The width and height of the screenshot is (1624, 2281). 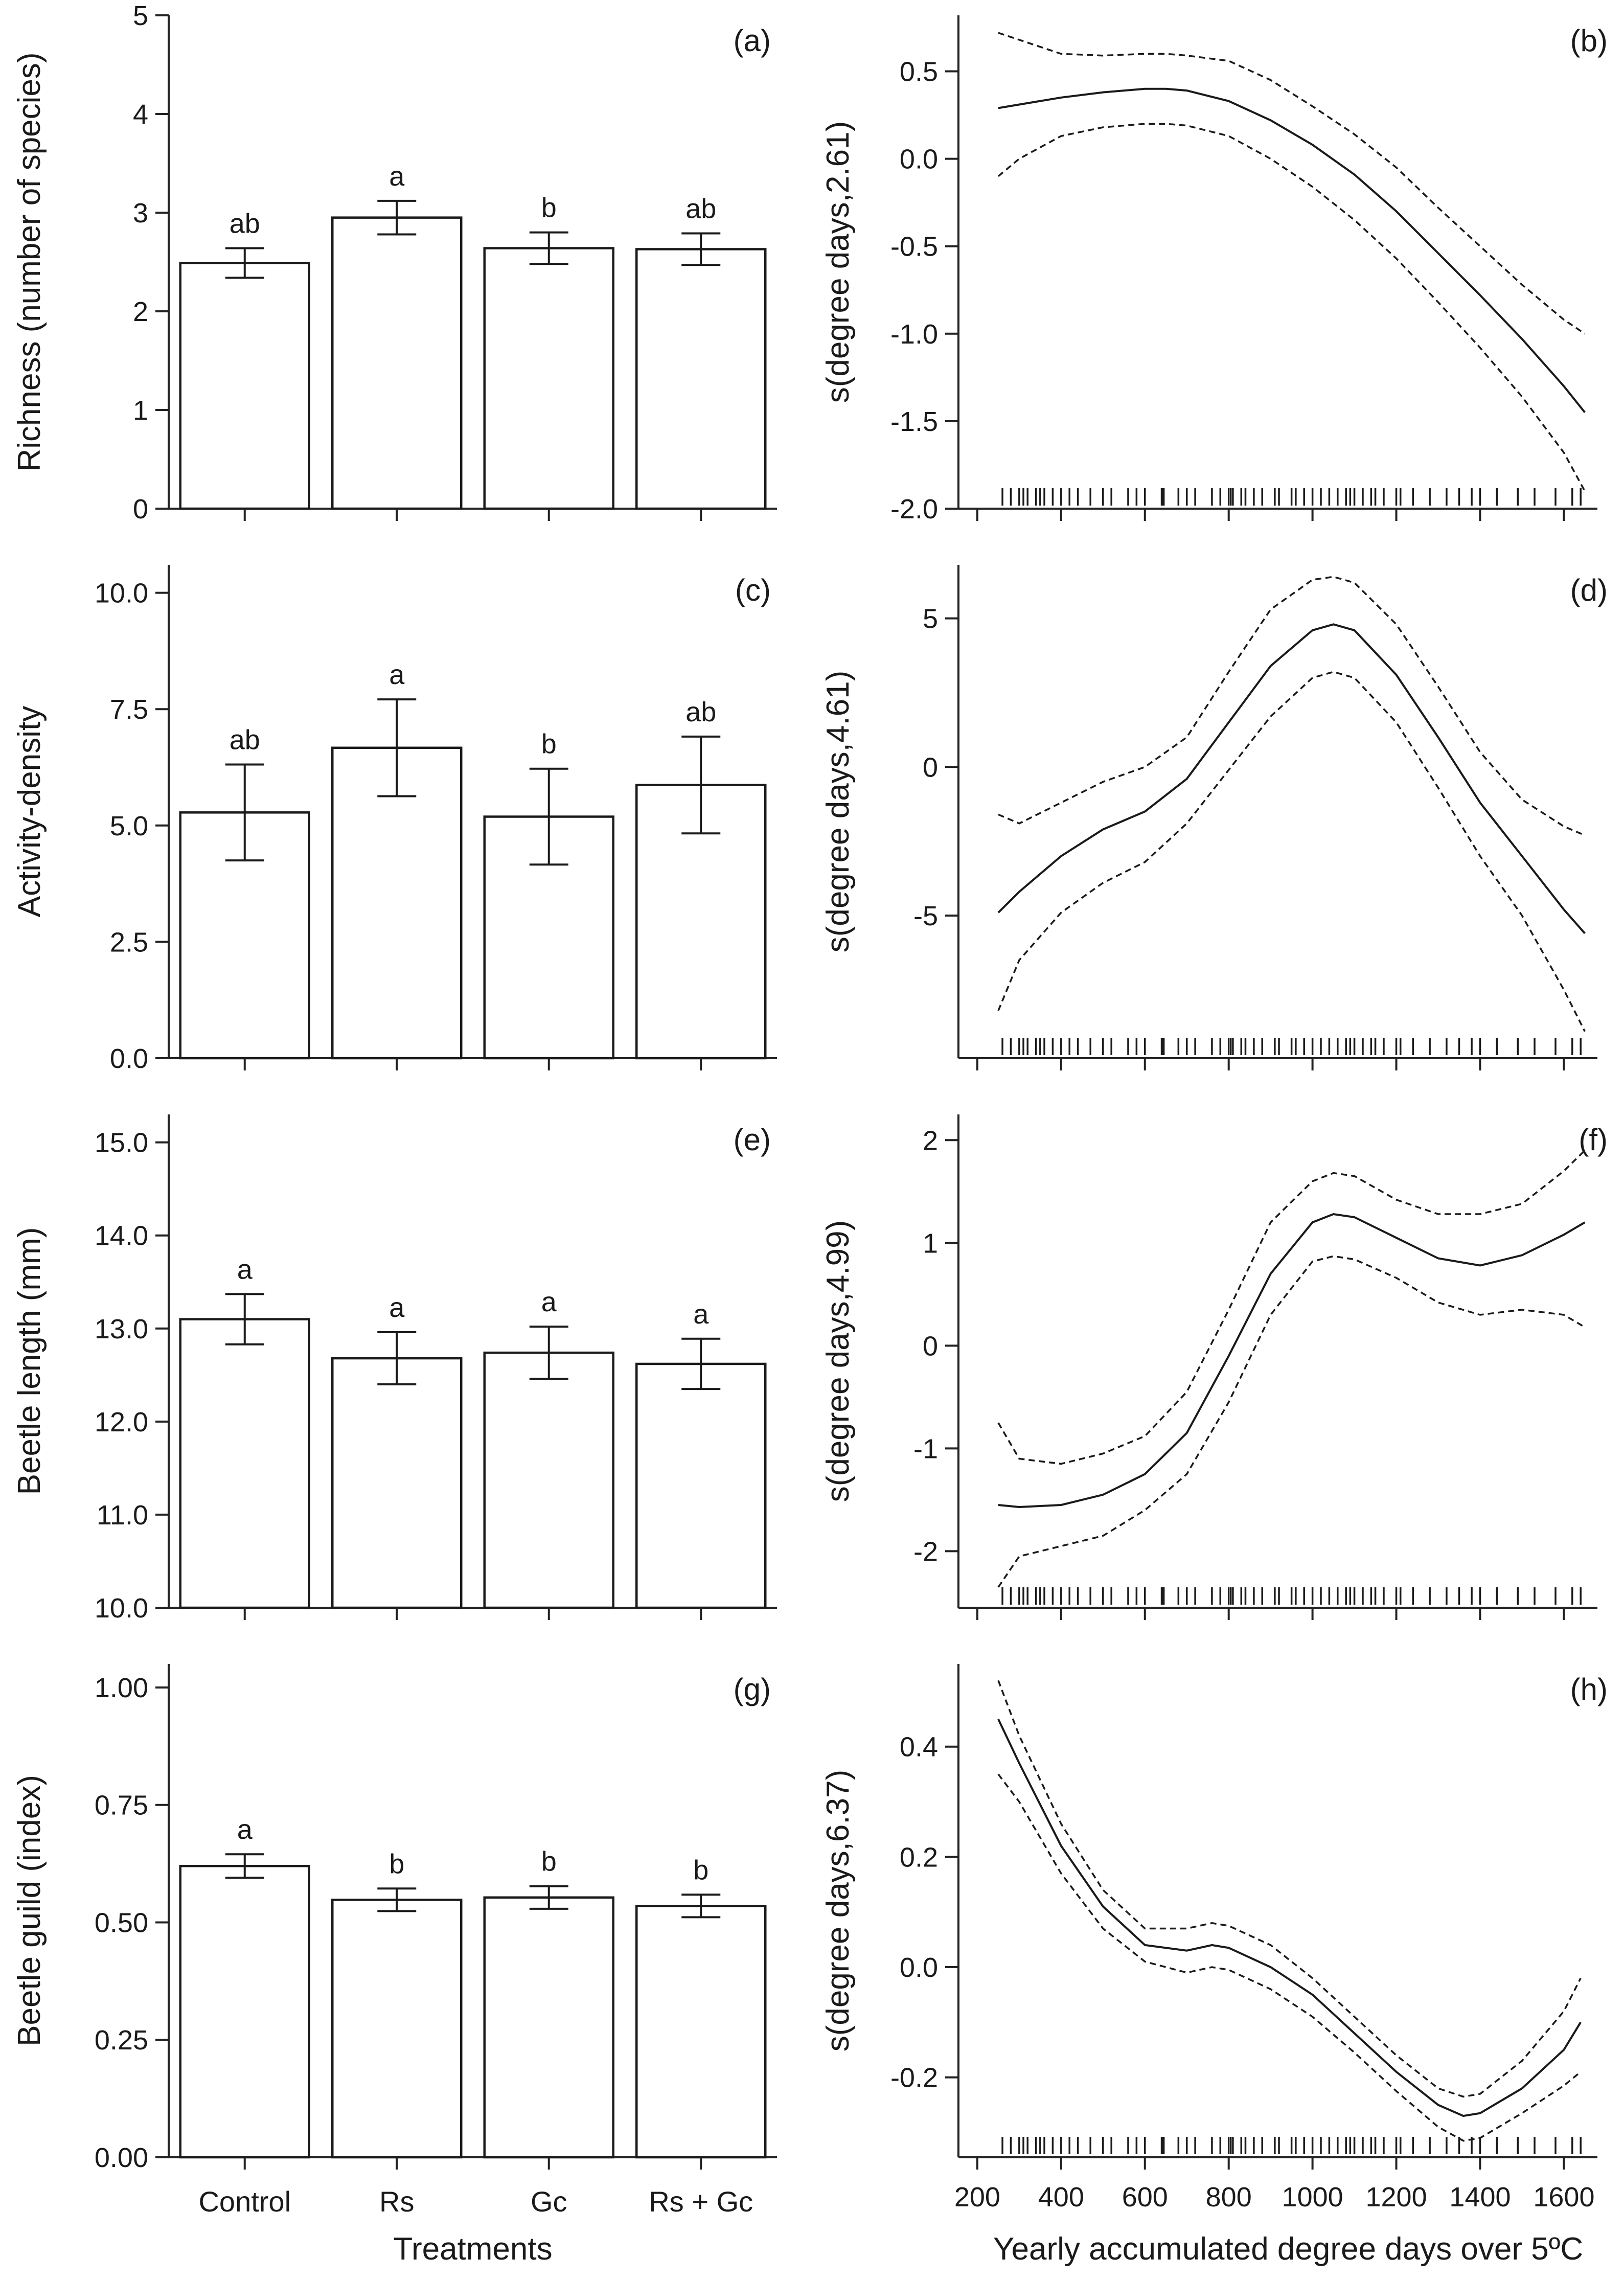 What do you see at coordinates (1229, 2197) in the screenshot?
I see `x-tick-label: 800` at bounding box center [1229, 2197].